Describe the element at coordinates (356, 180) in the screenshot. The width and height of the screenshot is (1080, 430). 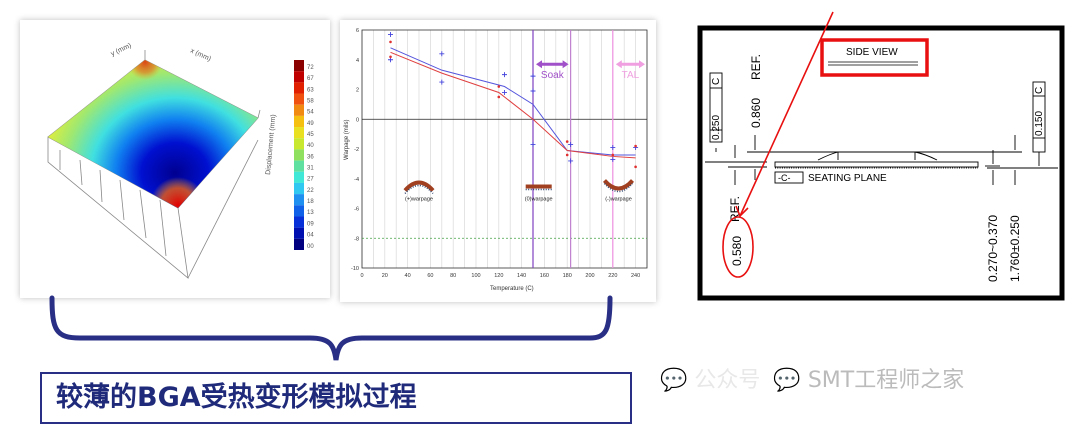
I see `y-tick-label: -4` at that location.